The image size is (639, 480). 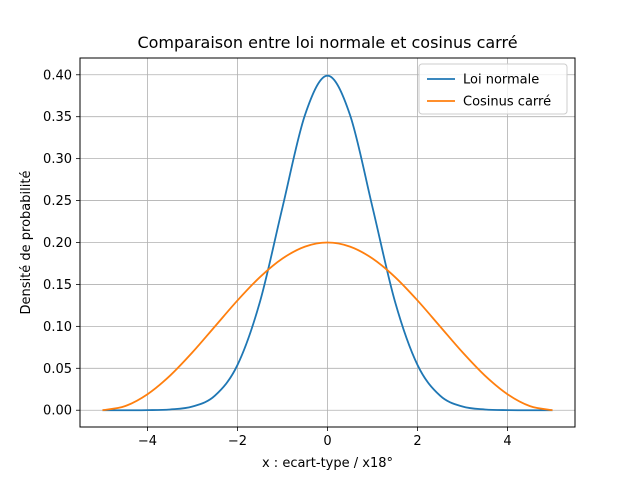 I want to click on y-tick-label: 0.05, so click(x=57, y=369).